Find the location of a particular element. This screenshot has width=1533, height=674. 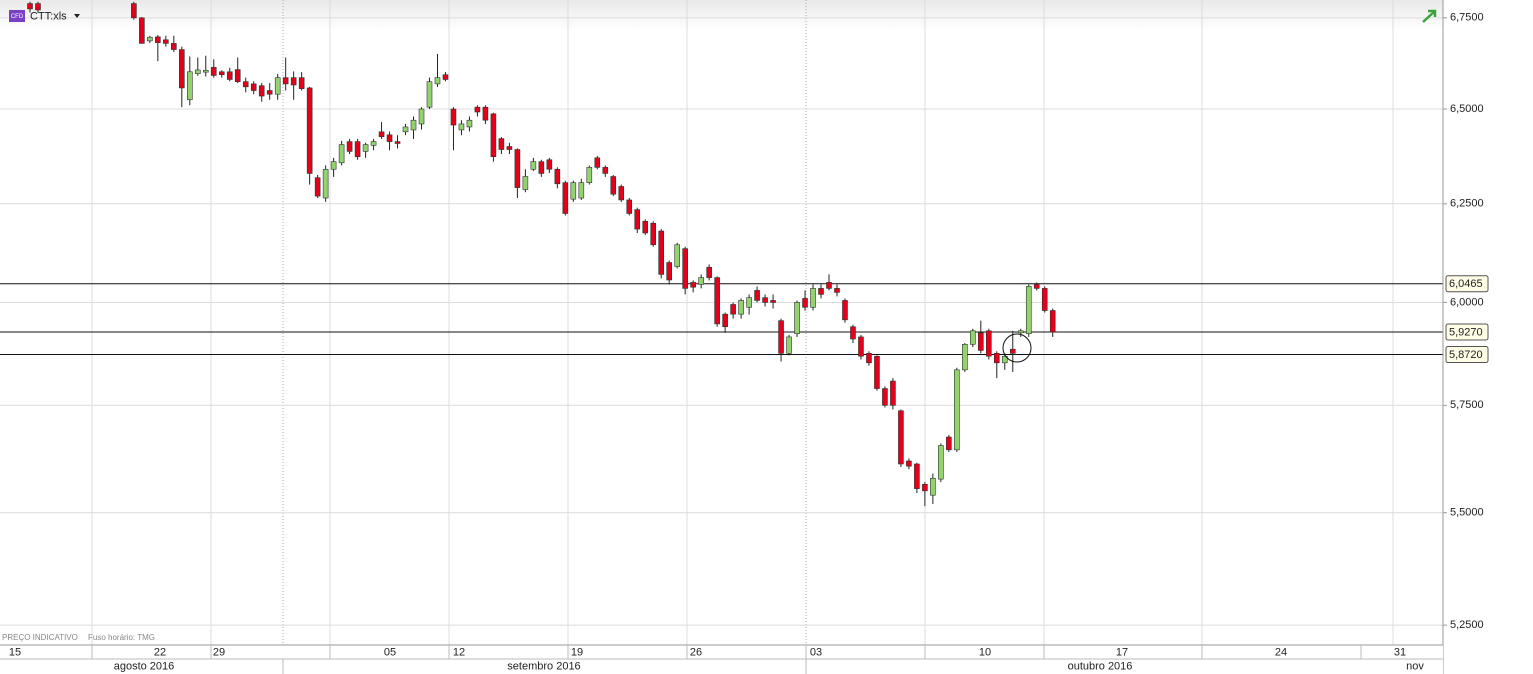

x-day-label: 29 is located at coordinates (219, 652).